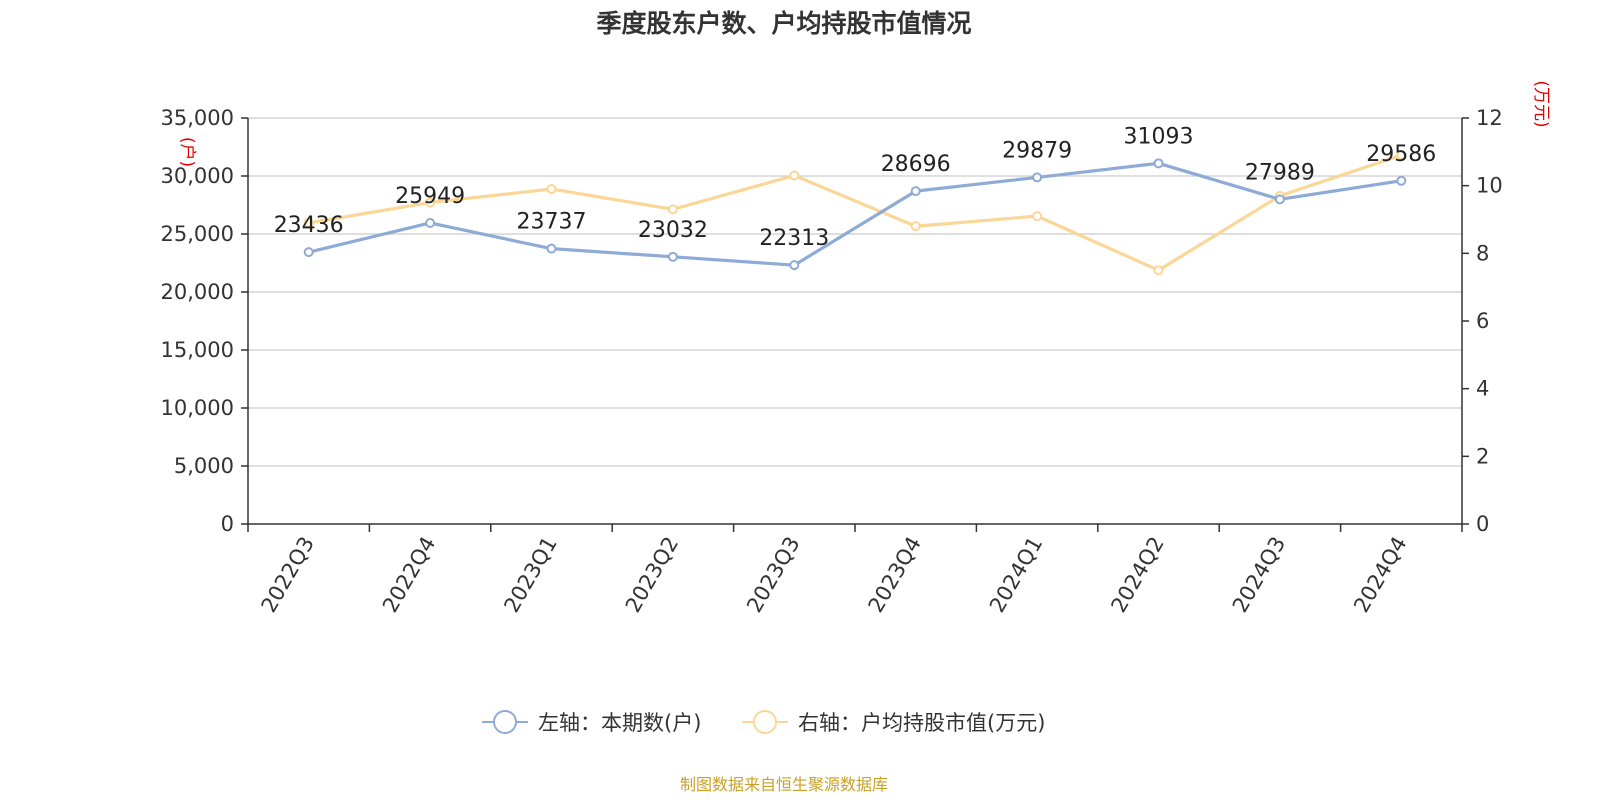 This screenshot has width=1600, height=800. Describe the element at coordinates (784, 784) in the screenshot. I see `source-note: 制图数据来自恒生聚源数据库` at that location.